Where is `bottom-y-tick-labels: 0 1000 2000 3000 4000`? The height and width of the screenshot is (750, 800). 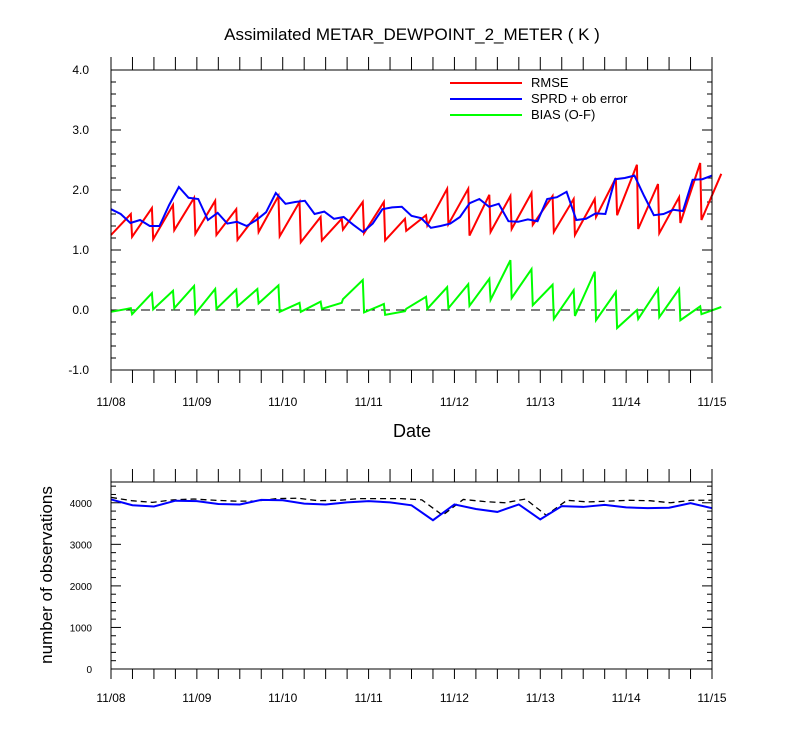
bottom-y-tick-labels: 0 1000 2000 3000 4000 is located at coordinates (81, 587).